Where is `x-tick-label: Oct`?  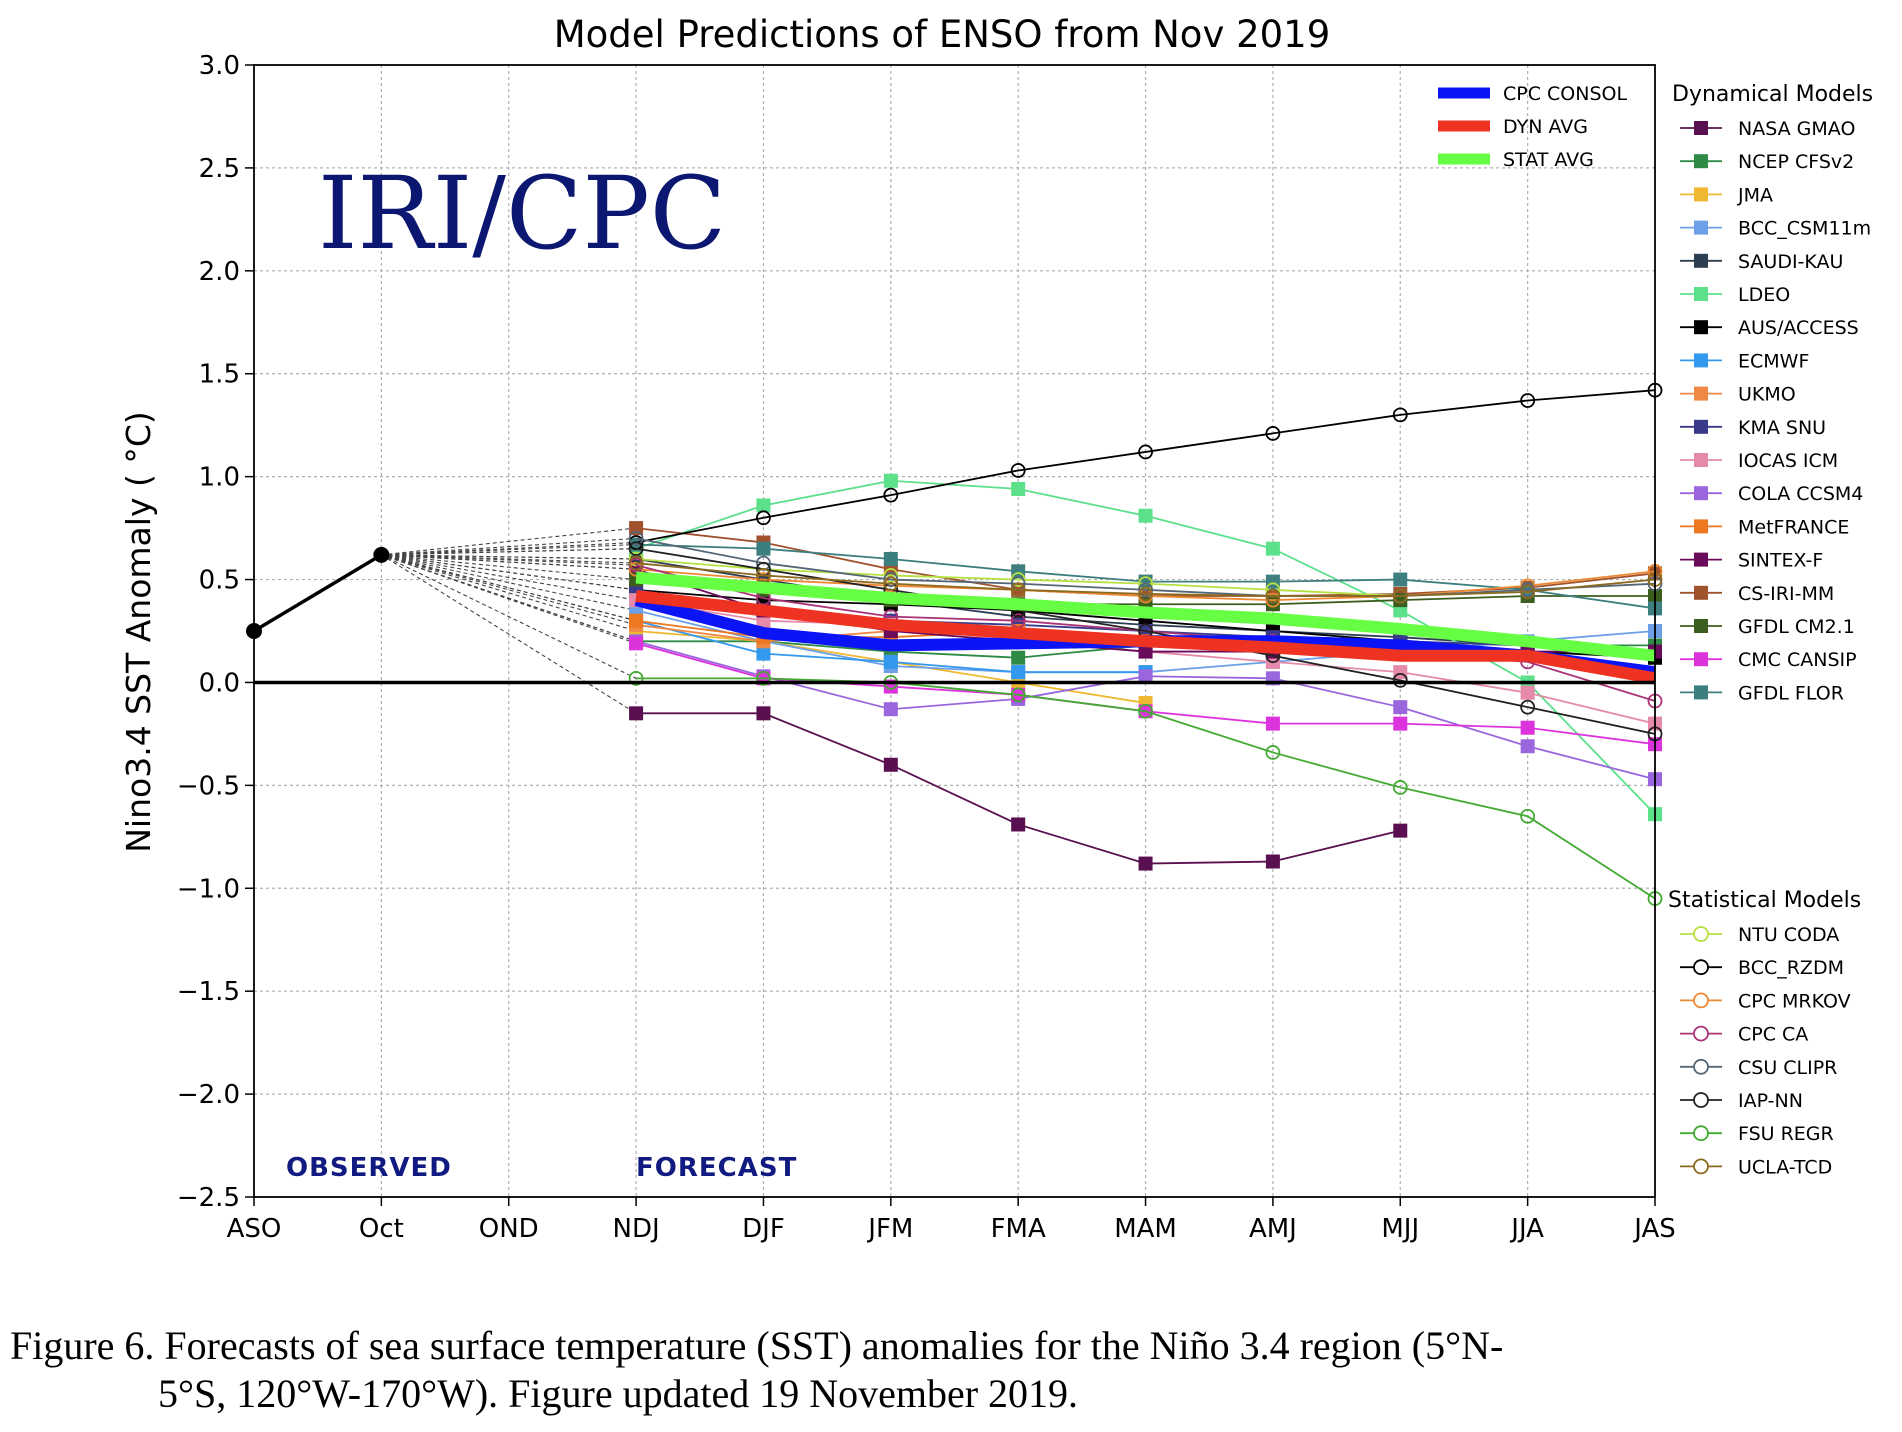 x-tick-label: Oct is located at coordinates (381, 1229).